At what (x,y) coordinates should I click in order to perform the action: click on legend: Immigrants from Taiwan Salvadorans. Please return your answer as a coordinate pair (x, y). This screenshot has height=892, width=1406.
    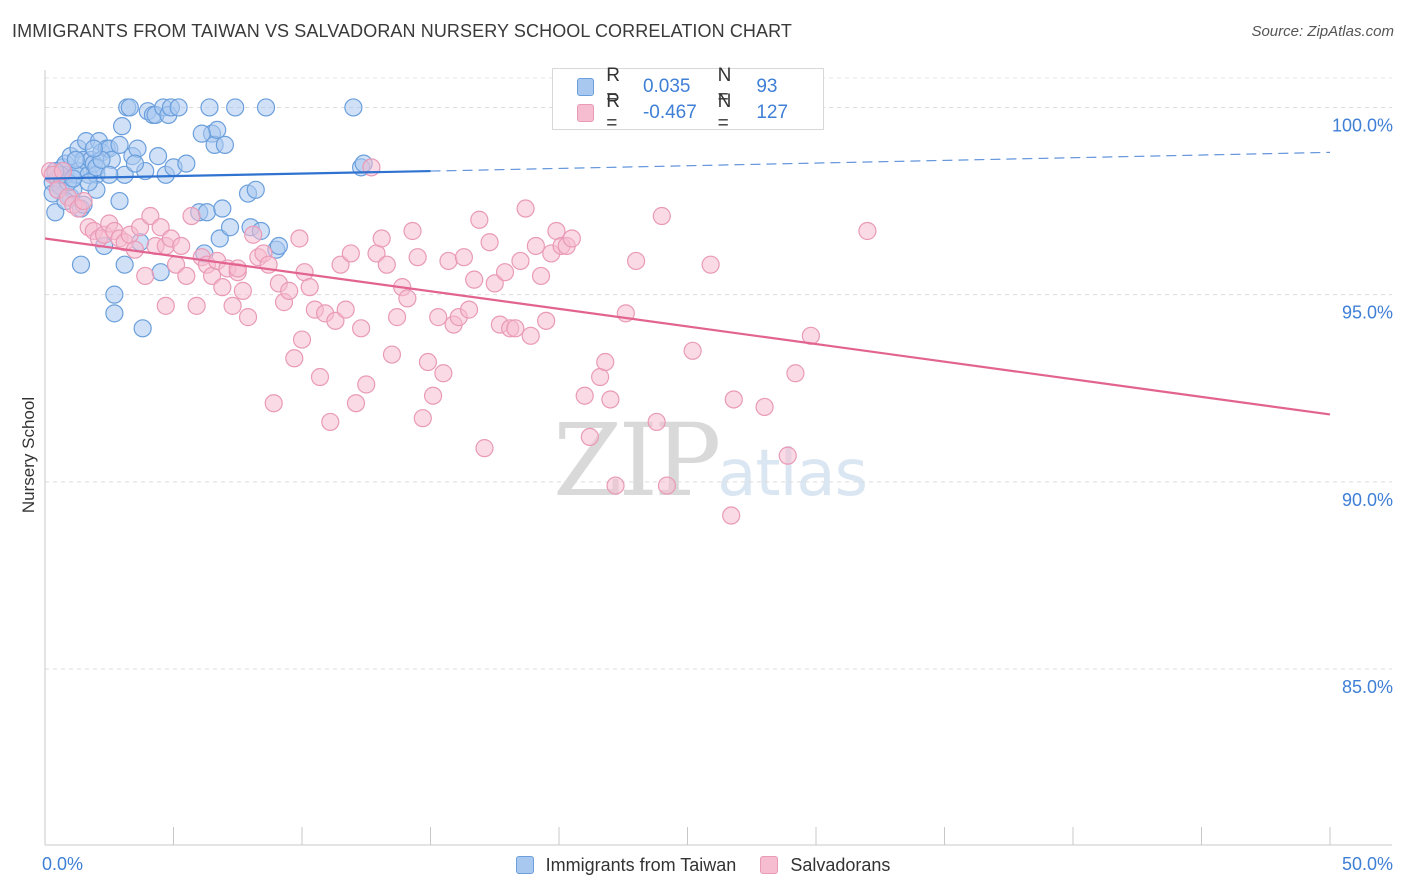
    Looking at the image, I should click on (703, 865).